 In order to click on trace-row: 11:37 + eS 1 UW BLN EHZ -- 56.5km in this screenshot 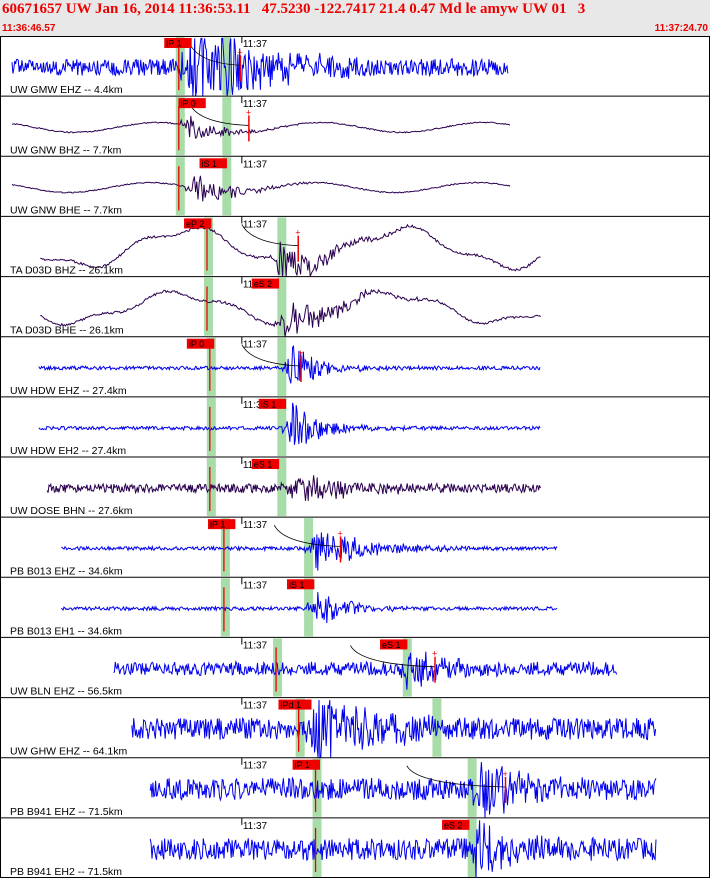, I will do `click(355, 667)`.